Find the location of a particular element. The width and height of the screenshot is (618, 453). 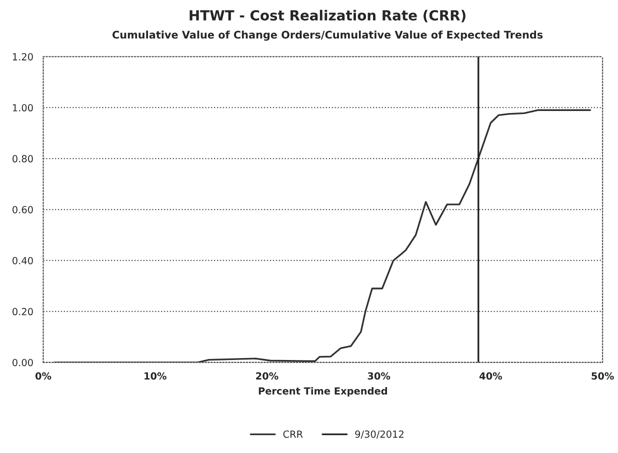

chart-title: HTWT - Cost Realization Rate (CRR) is located at coordinates (328, 16).